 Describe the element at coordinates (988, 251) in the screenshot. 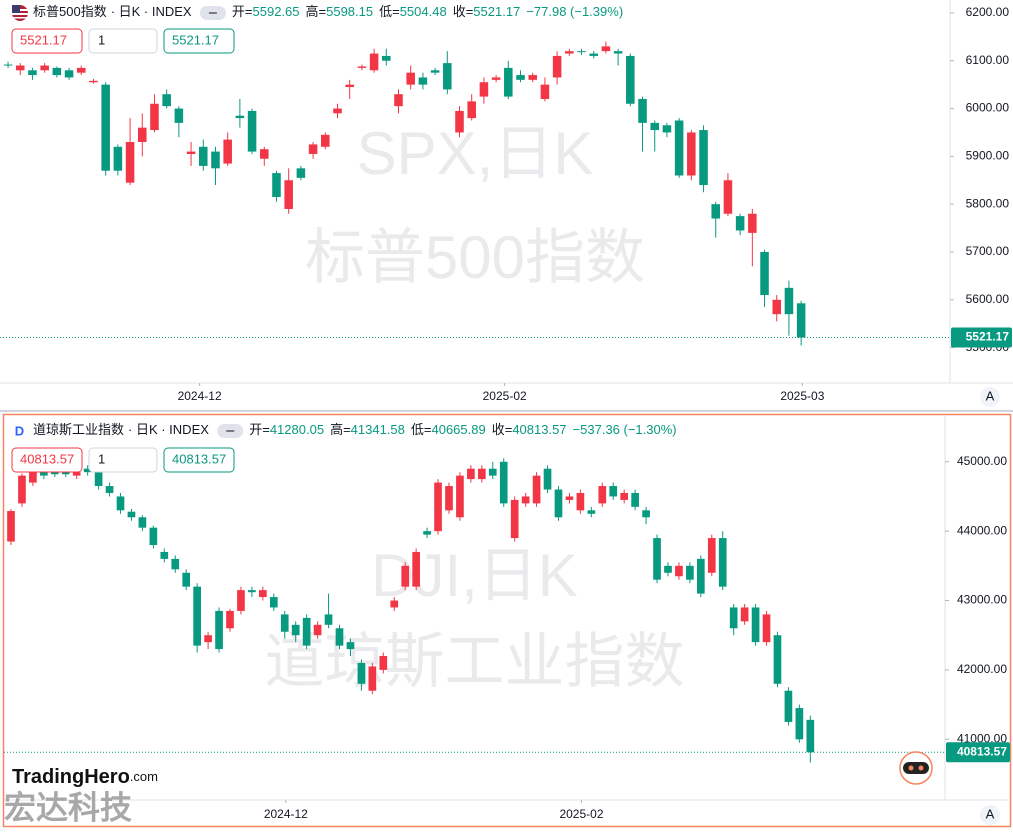

I see `y-tick-label: 5700.00` at that location.